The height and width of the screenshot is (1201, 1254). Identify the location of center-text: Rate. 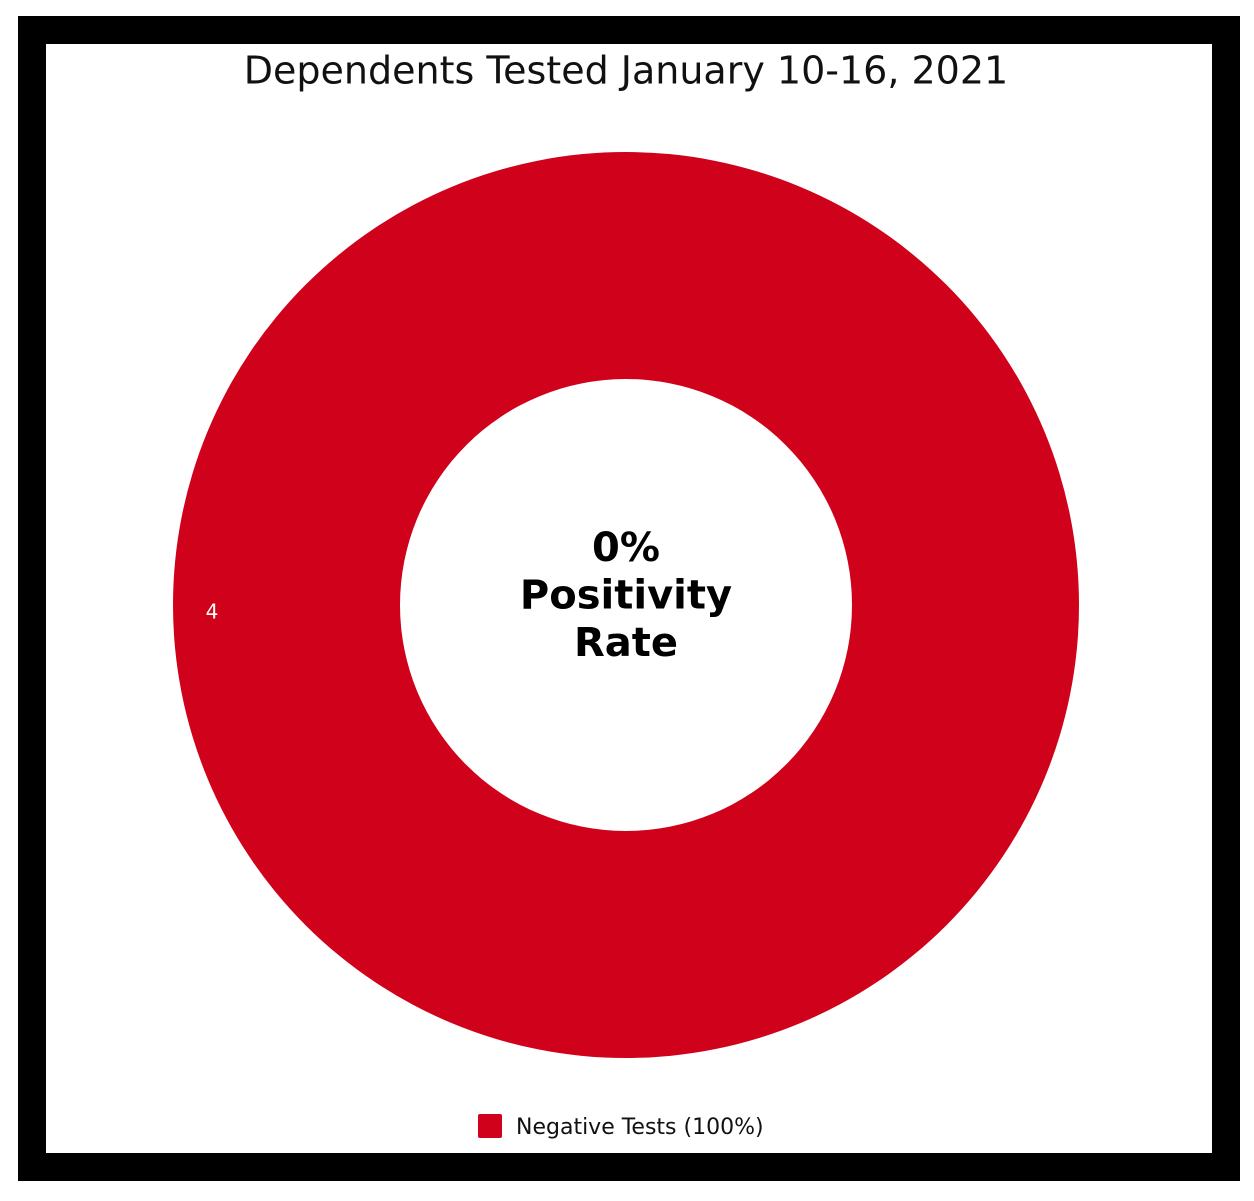
(626, 643).